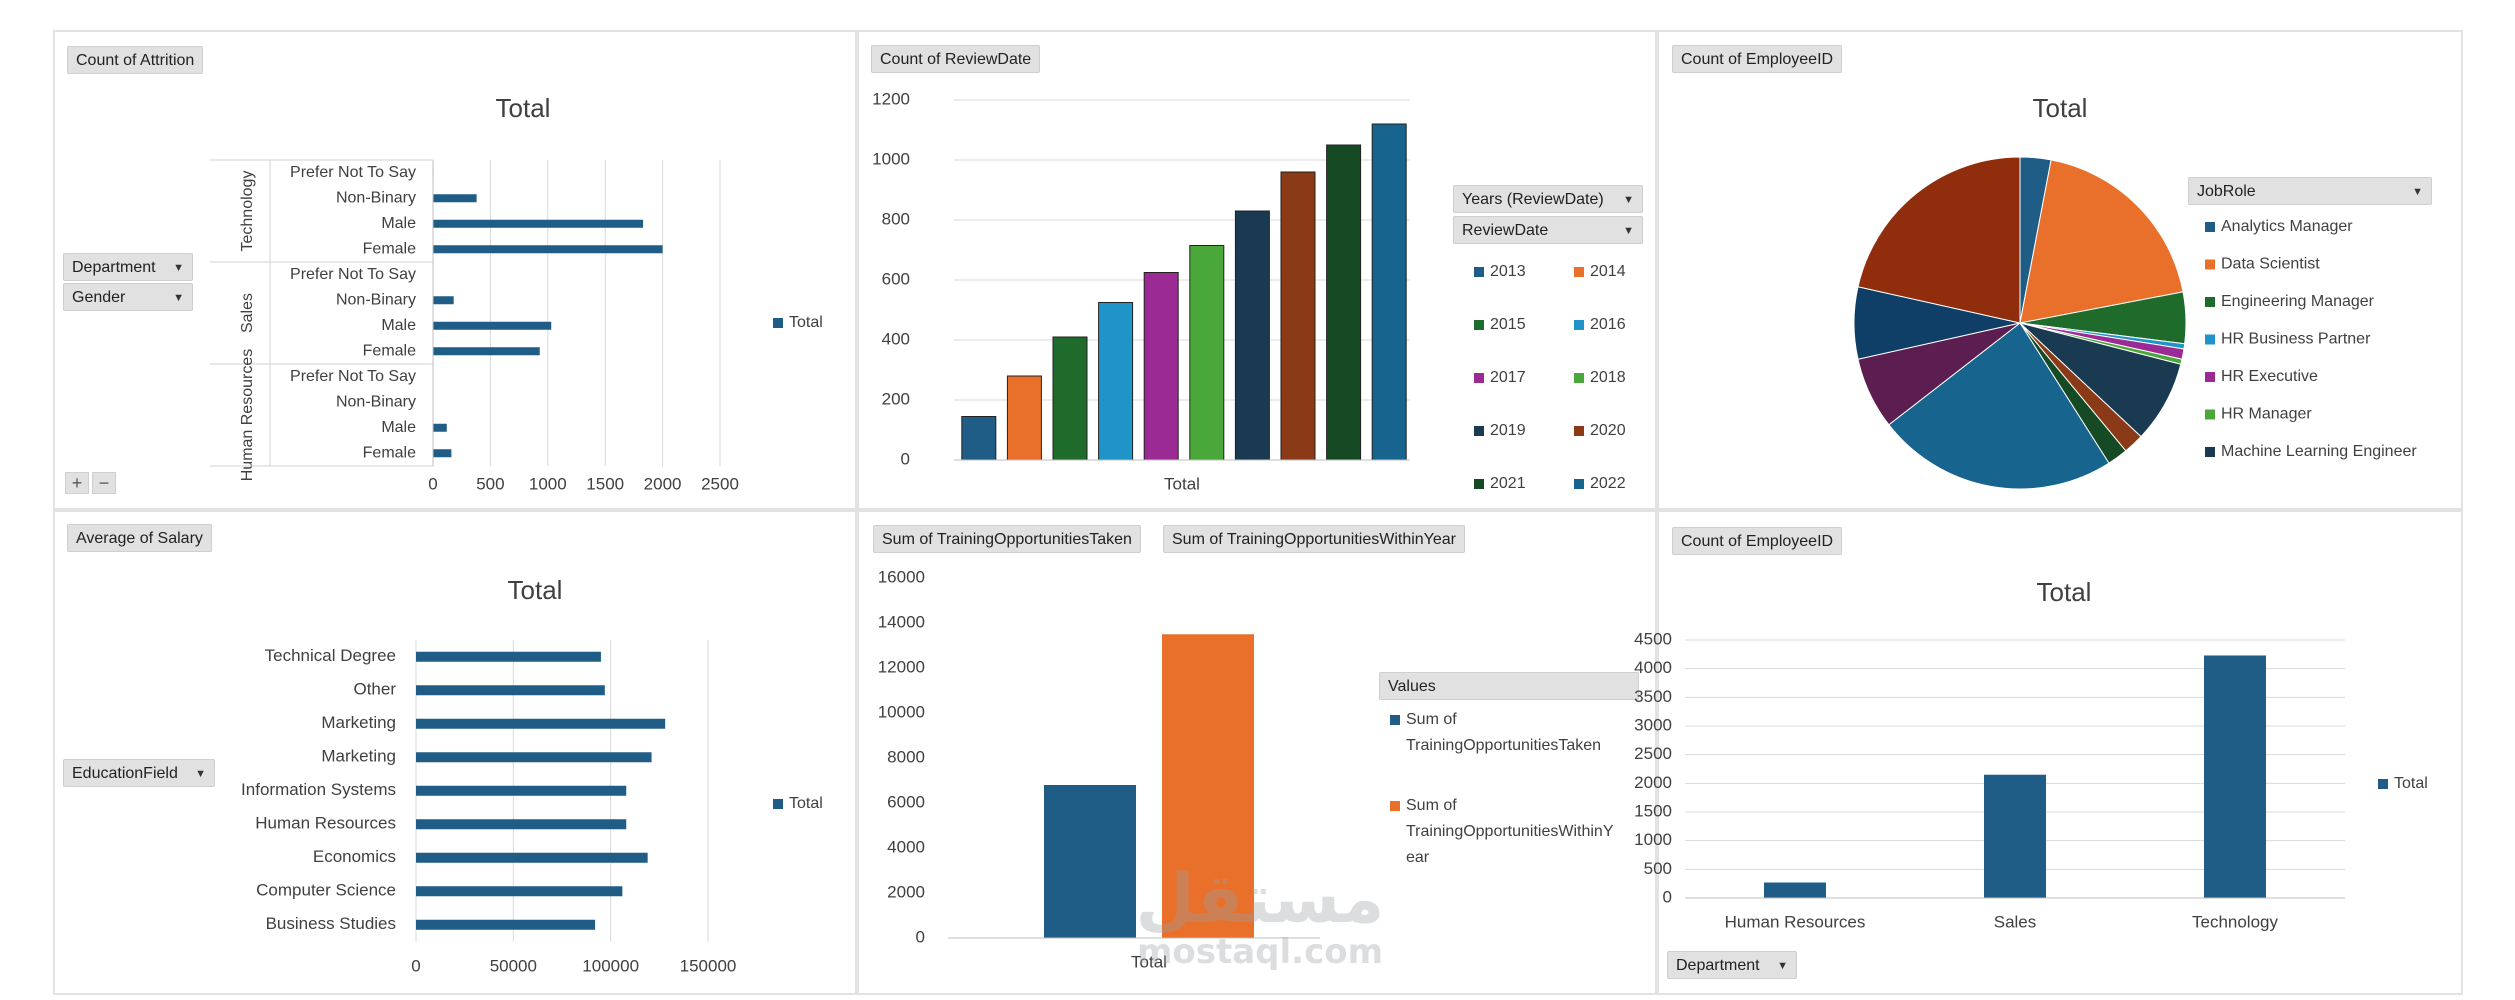 This screenshot has width=2515, height=1000. What do you see at coordinates (806, 803) in the screenshot?
I see `chart4-legend-label: Total` at bounding box center [806, 803].